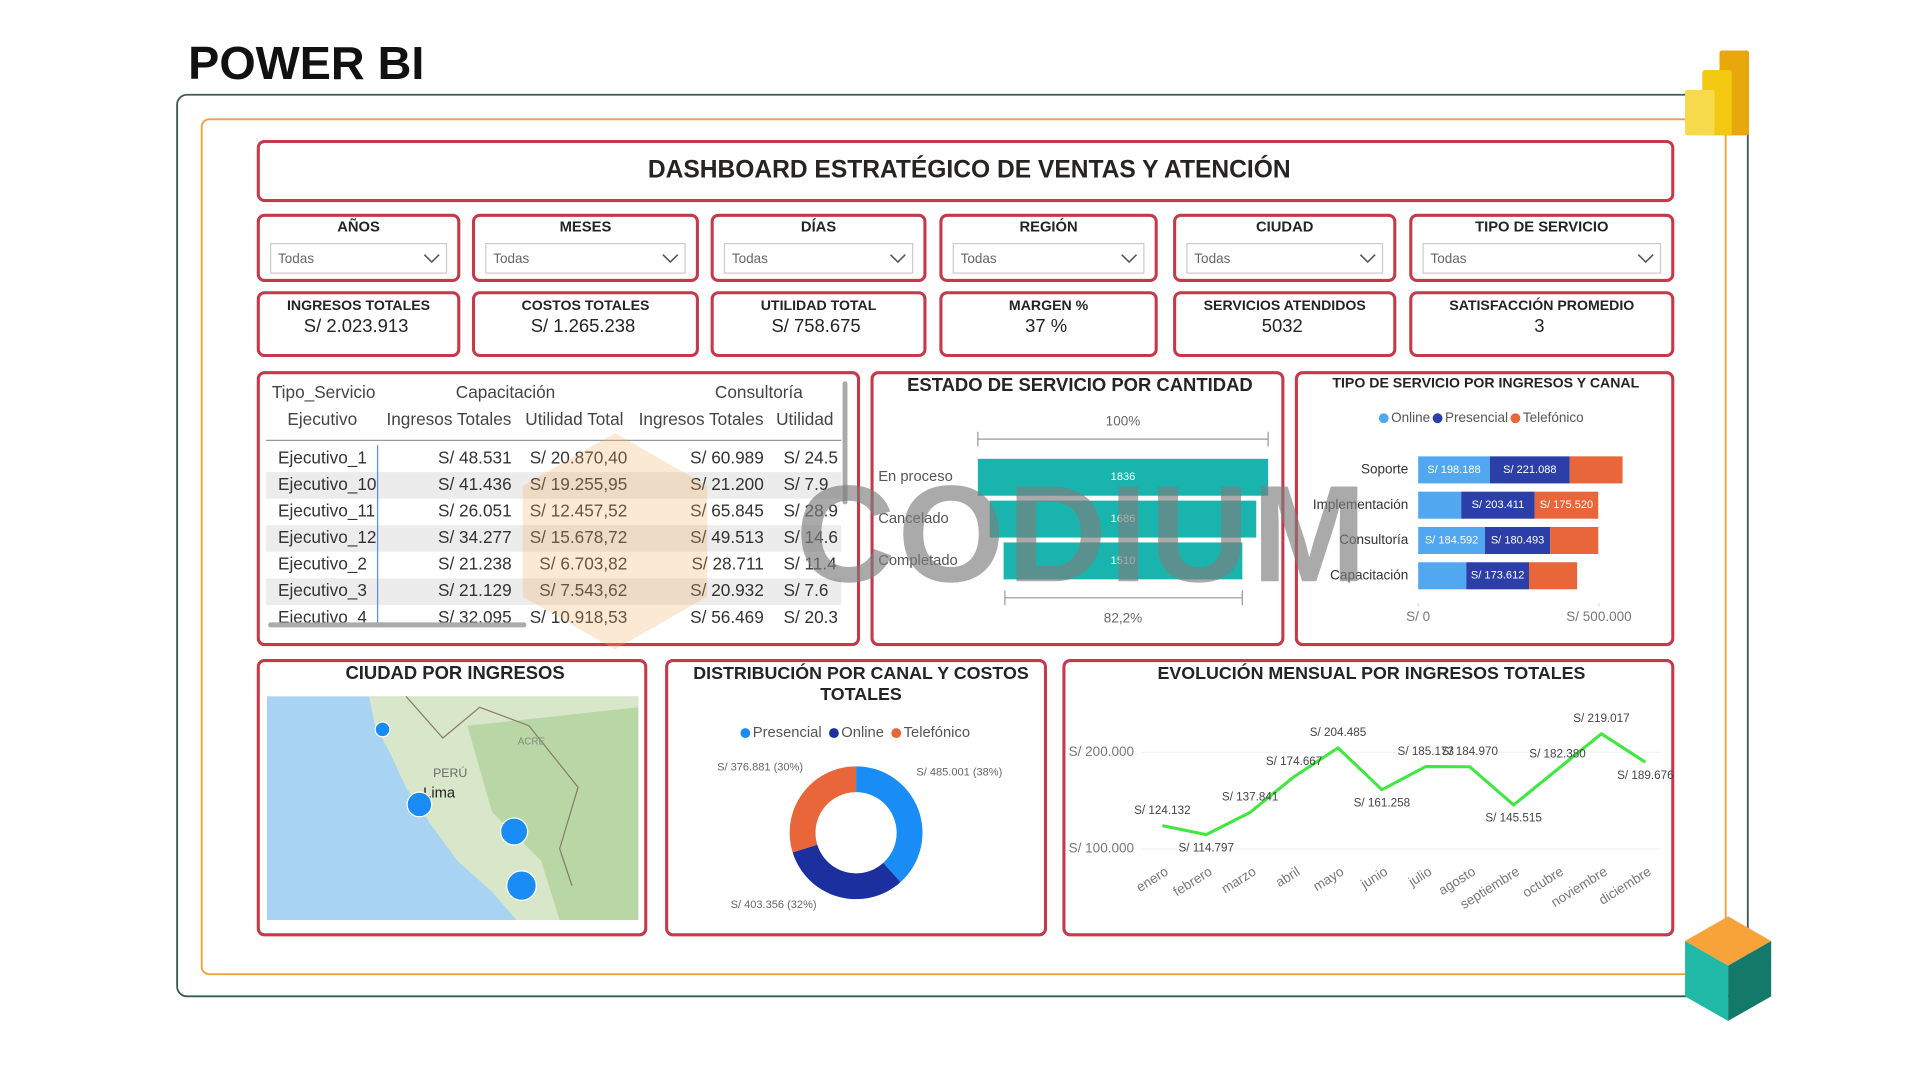  Describe the element at coordinates (553, 814) in the screenshot. I see `map-forest` at that location.